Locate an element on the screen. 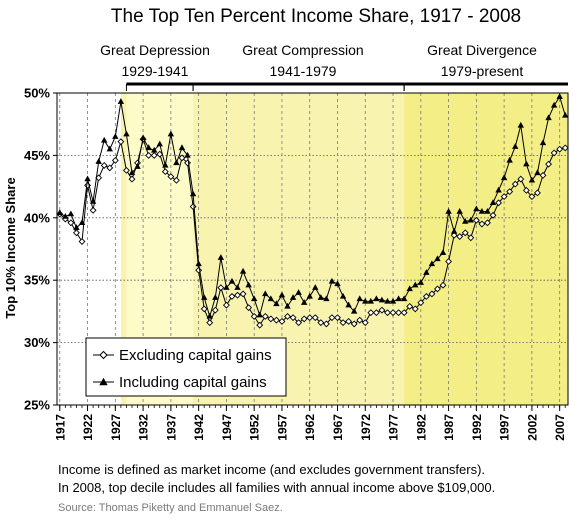  legend-label-excluding: Excluding capital gains is located at coordinates (195, 355).